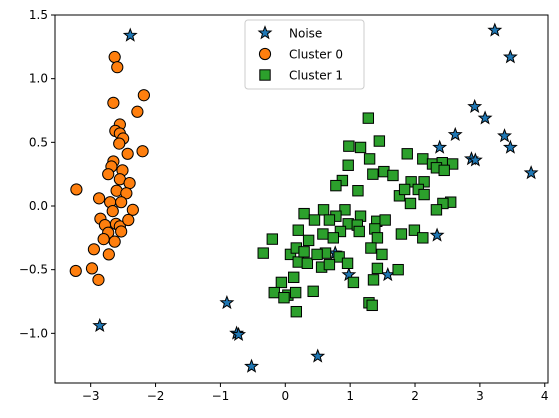 The height and width of the screenshot is (418, 559). I want to click on legend: Noise Cluster 0 Cluster 1, so click(304, 54).